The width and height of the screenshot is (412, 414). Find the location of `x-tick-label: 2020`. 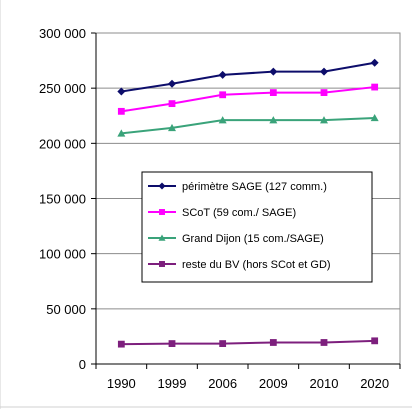

x-tick-label: 2020 is located at coordinates (374, 383).